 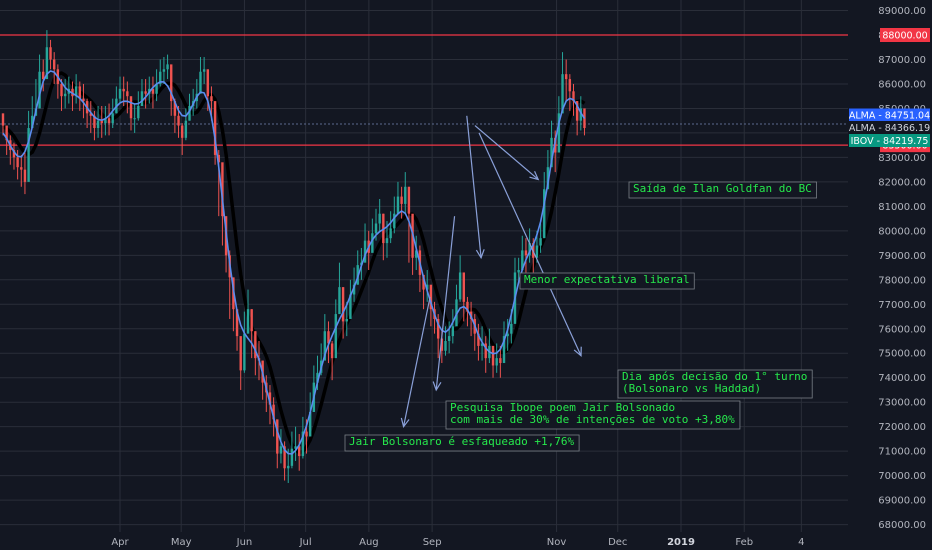 I want to click on price-axis-background, so click(x=890, y=266).